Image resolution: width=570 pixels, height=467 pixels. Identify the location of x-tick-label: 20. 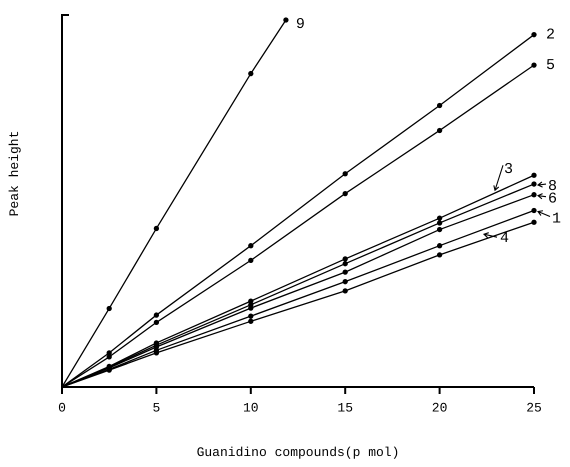
(440, 408).